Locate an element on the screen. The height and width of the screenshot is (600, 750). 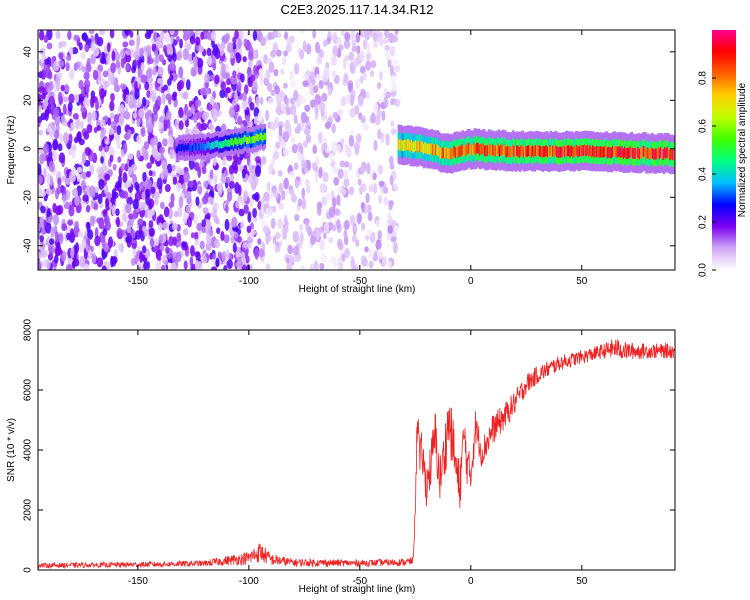
colorbar-tick-label: 0.2 is located at coordinates (703, 222).